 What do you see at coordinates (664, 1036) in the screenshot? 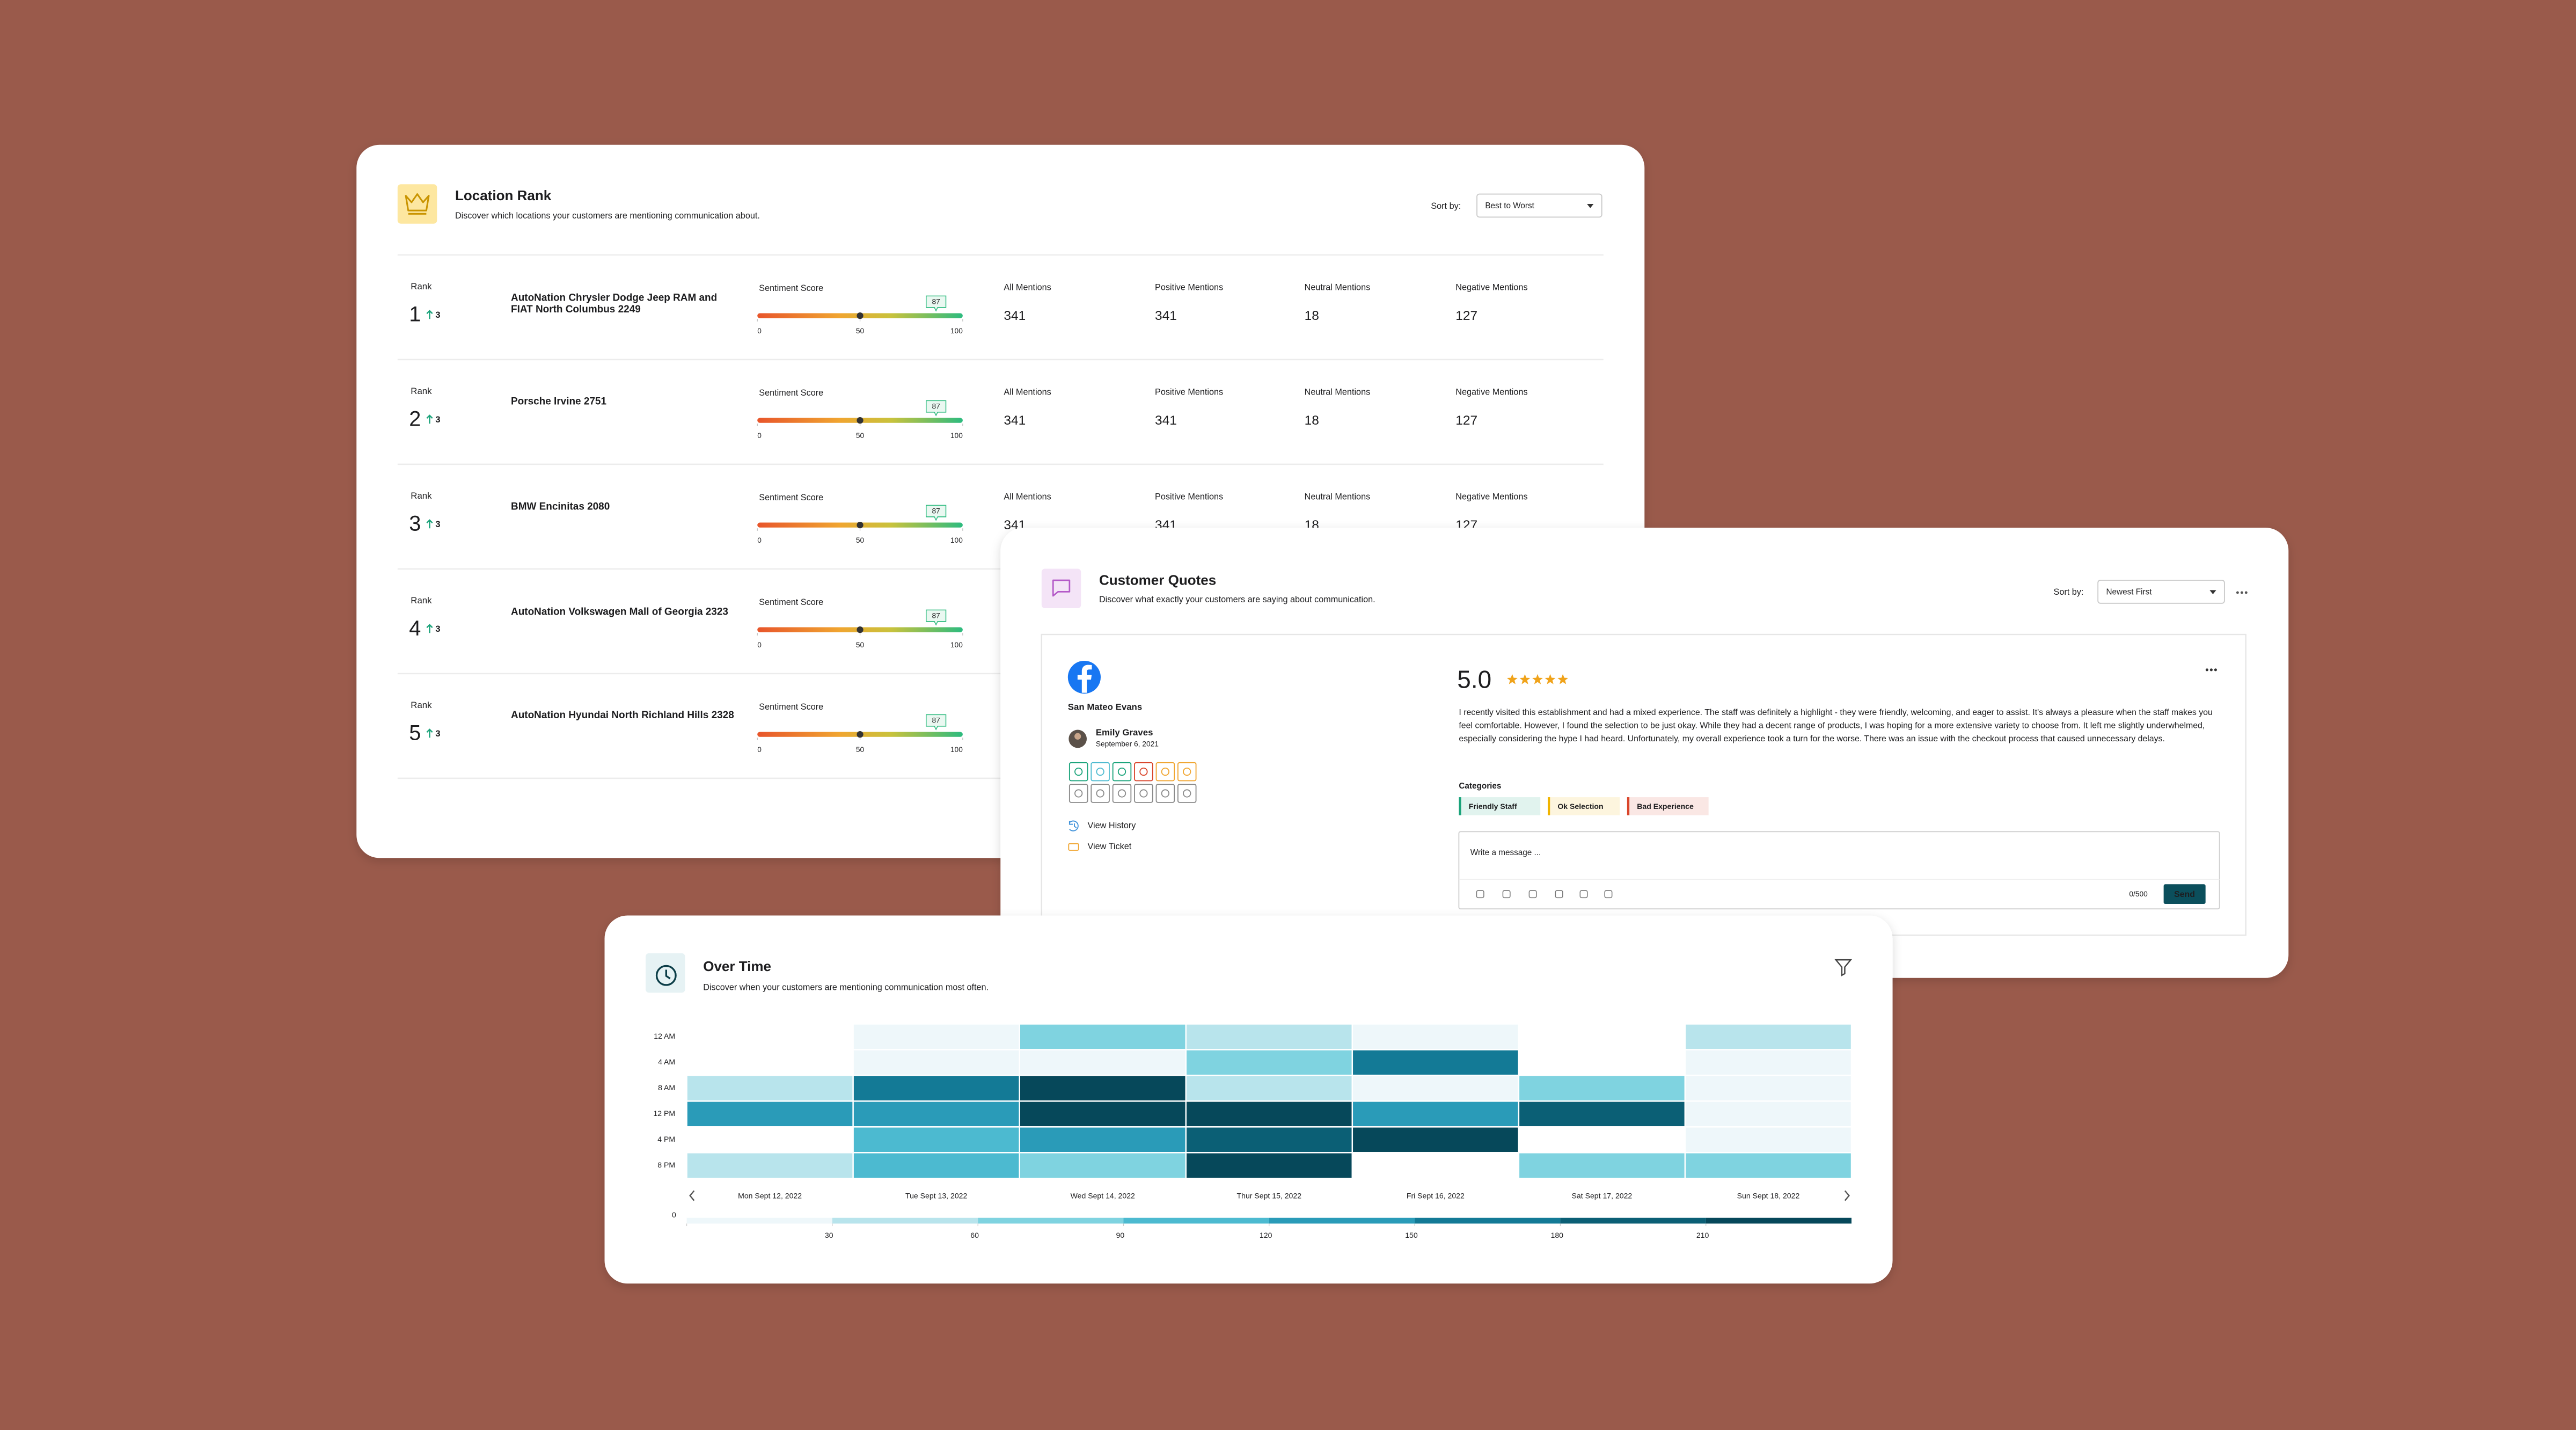
I see `hour-label: 12 AM` at bounding box center [664, 1036].